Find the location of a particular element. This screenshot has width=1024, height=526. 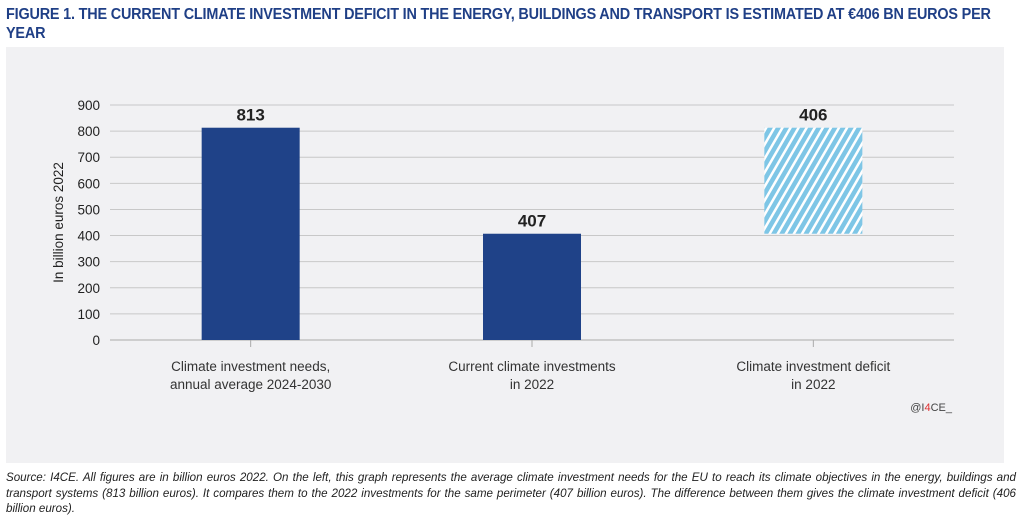

data-label: 813 is located at coordinates (250, 115).